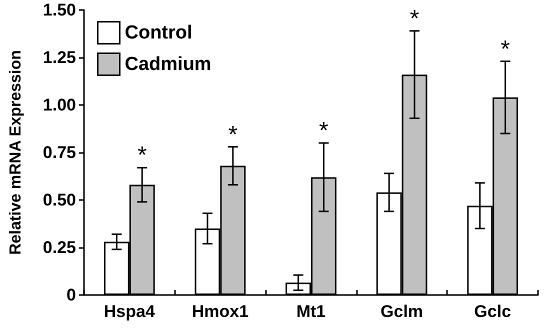 Image resolution: width=550 pixels, height=329 pixels. I want to click on x-tick-label: Hspa4, so click(130, 311).